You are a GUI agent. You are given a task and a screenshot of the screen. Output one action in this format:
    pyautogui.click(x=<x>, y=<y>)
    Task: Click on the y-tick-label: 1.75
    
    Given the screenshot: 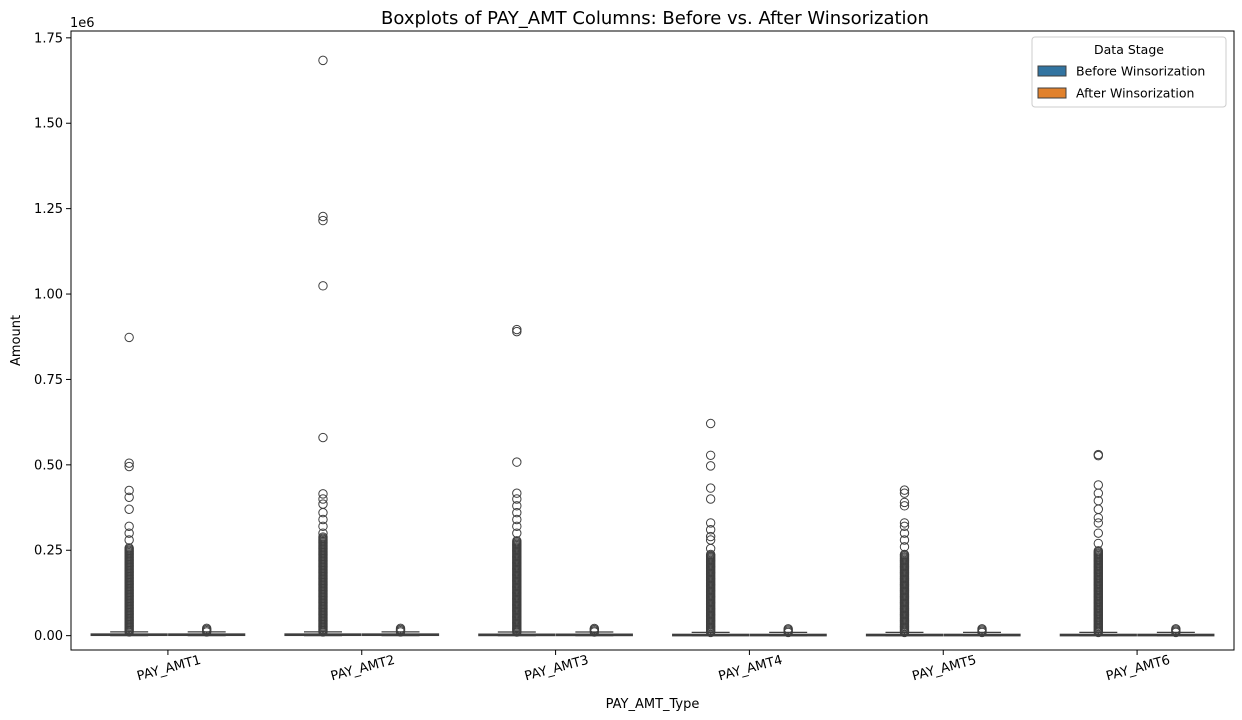 What is the action you would take?
    pyautogui.click(x=48, y=38)
    